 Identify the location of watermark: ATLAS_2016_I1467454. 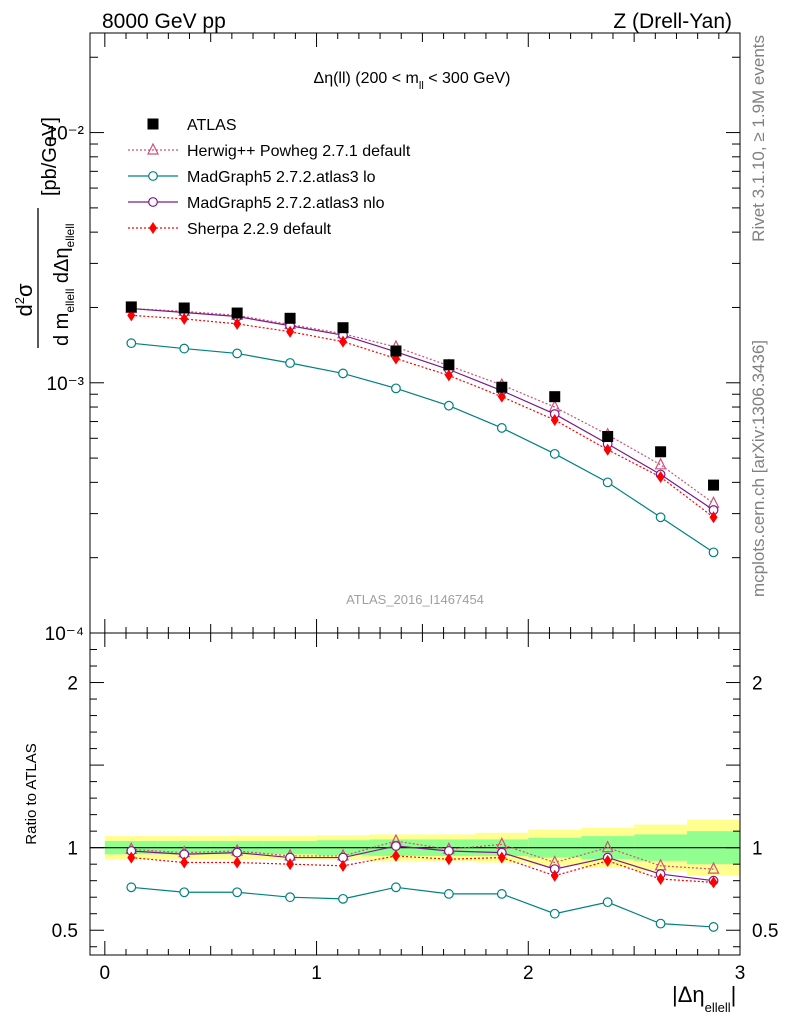
(415, 599).